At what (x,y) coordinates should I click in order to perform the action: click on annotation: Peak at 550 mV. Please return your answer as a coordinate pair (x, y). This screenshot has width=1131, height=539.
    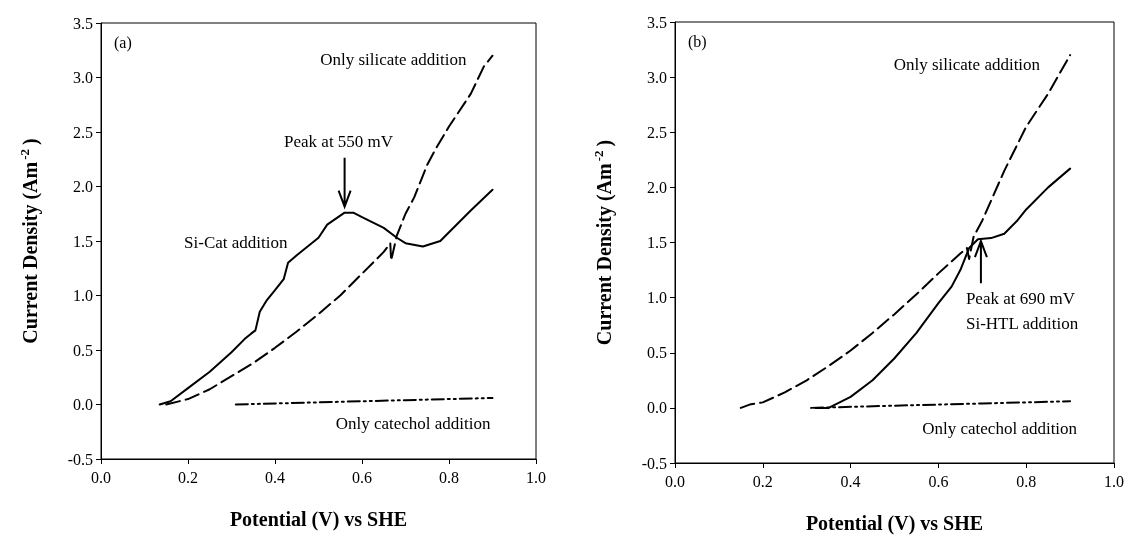
    Looking at the image, I should click on (339, 142).